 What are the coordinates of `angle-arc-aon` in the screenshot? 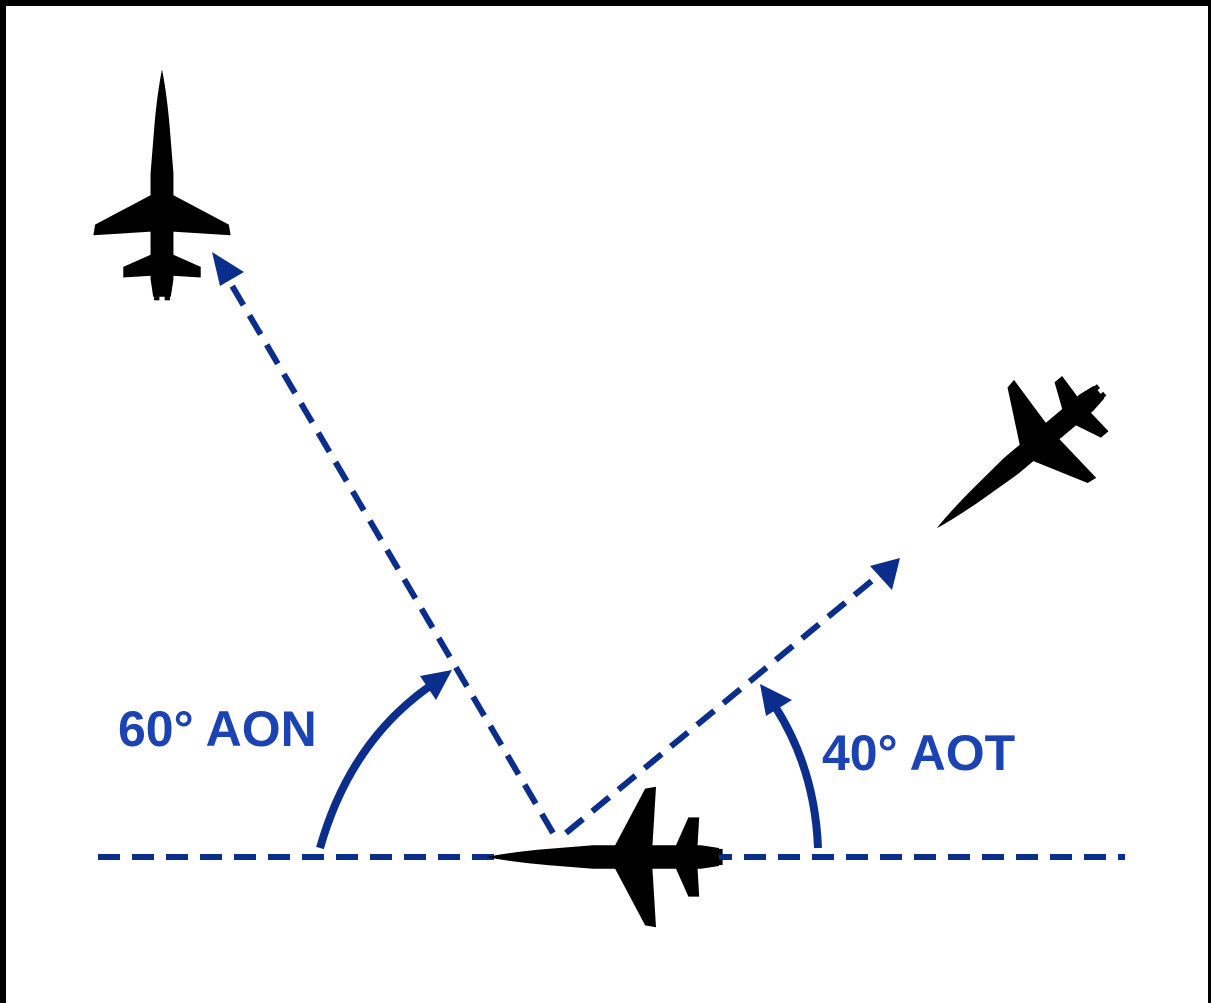 It's located at (374, 766).